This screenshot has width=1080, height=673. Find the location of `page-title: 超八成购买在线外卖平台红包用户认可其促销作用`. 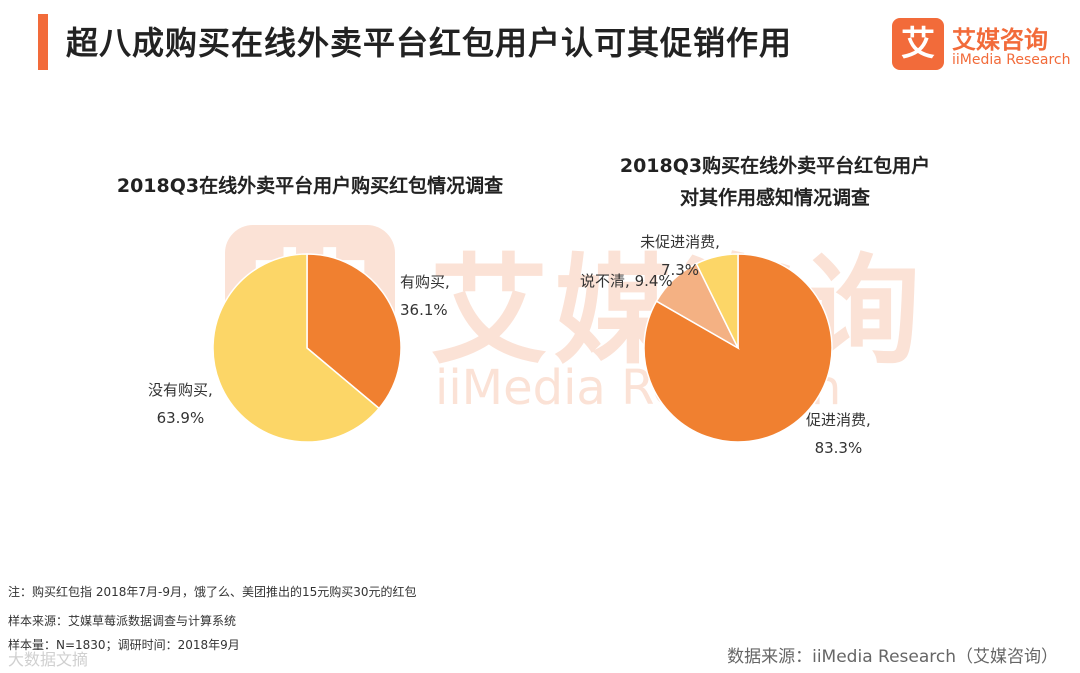

page-title: 超八成购买在线外卖平台红包用户认可其促销作用 is located at coordinates (429, 43).